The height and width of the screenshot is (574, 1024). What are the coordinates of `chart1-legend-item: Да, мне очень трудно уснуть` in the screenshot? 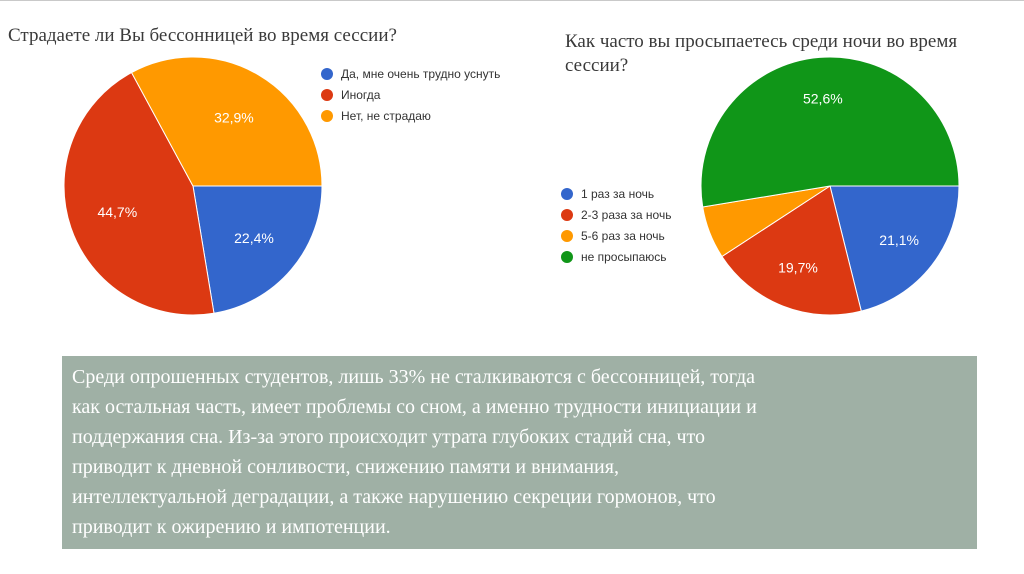 It's located at (410, 73).